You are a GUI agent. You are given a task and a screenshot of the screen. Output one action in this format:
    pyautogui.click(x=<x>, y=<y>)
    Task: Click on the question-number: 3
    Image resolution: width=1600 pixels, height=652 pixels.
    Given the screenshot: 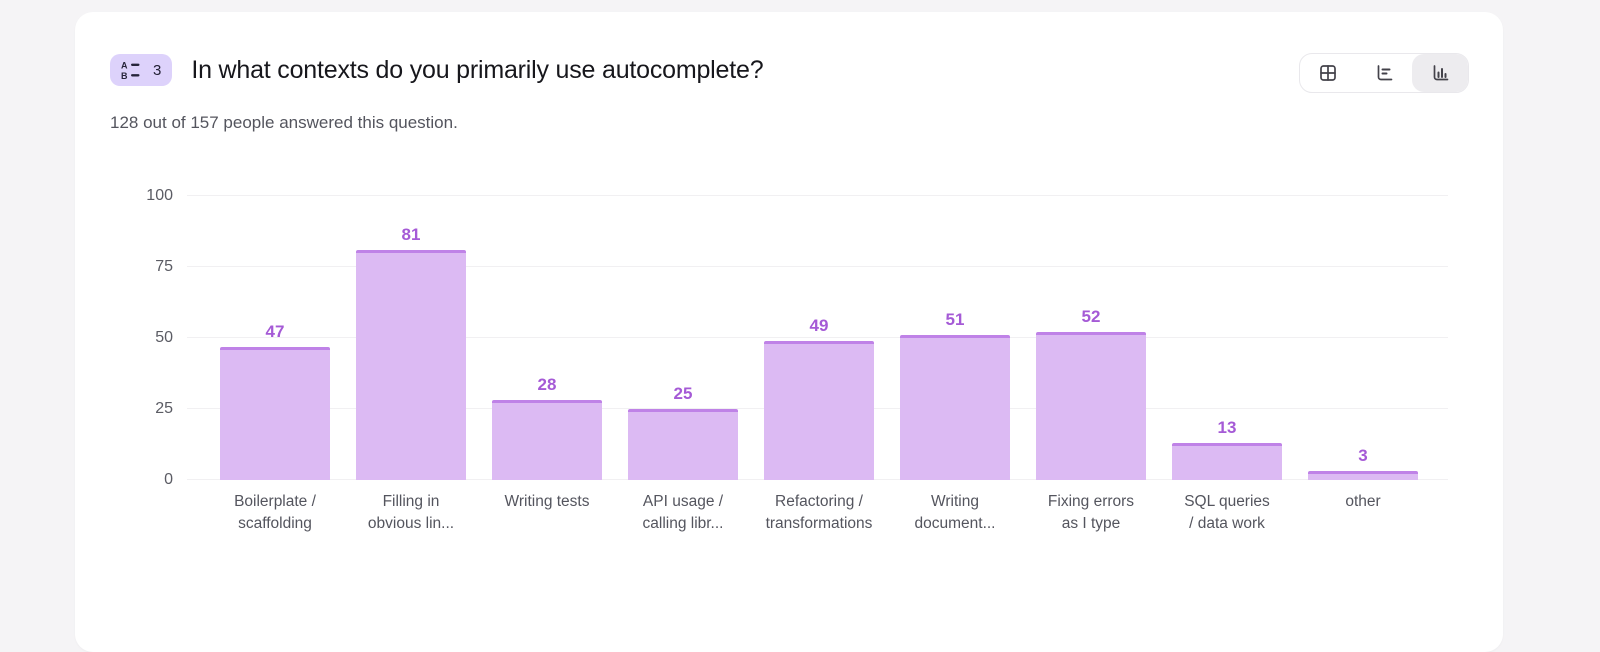 What is the action you would take?
    pyautogui.click(x=157, y=70)
    